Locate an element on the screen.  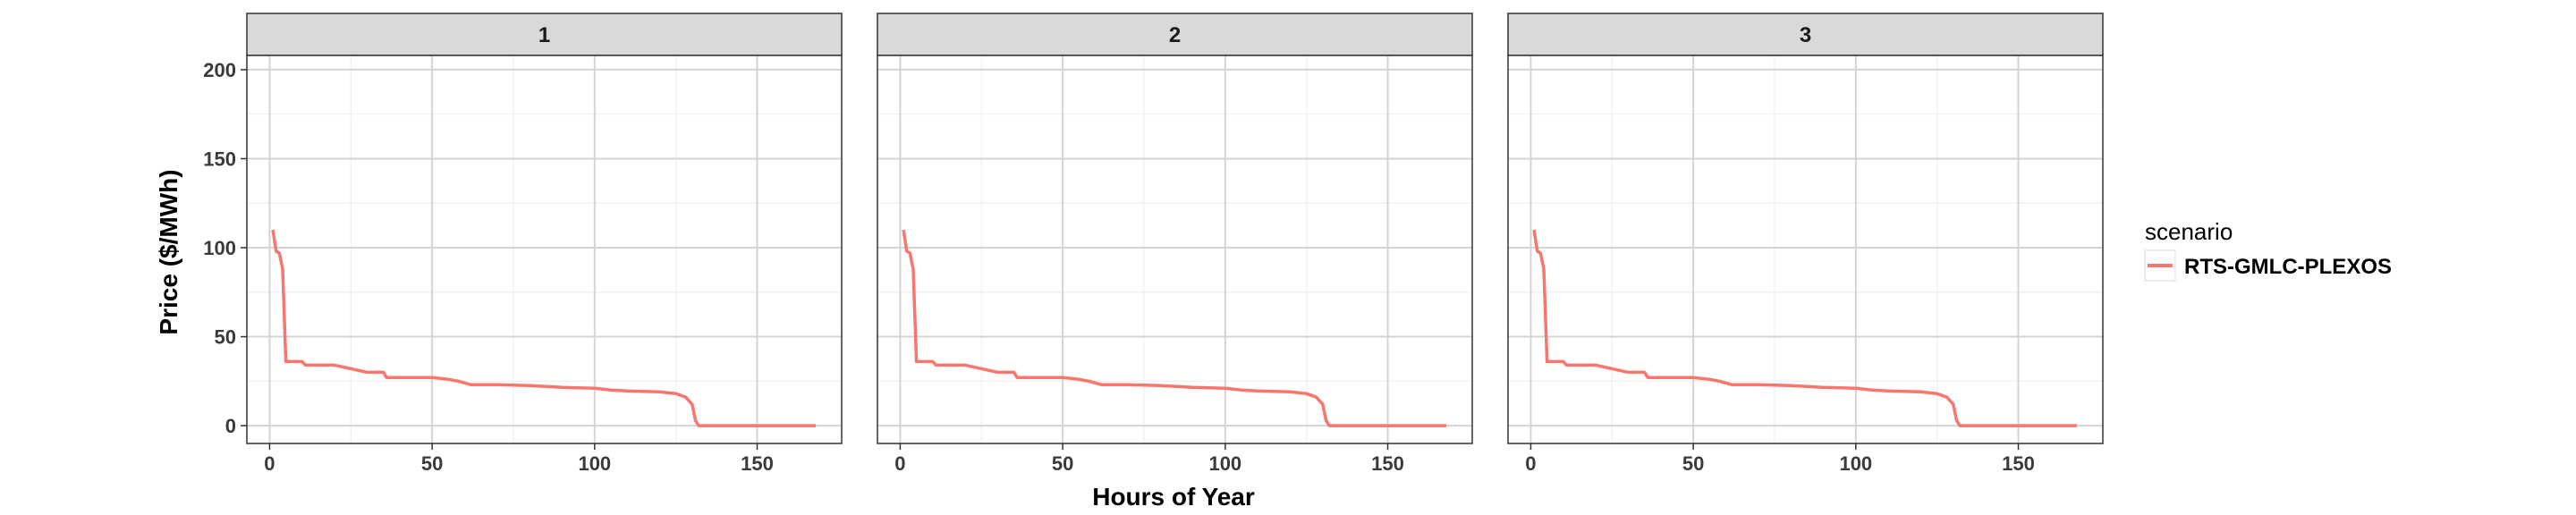
strip-label: 2 is located at coordinates (1175, 35).